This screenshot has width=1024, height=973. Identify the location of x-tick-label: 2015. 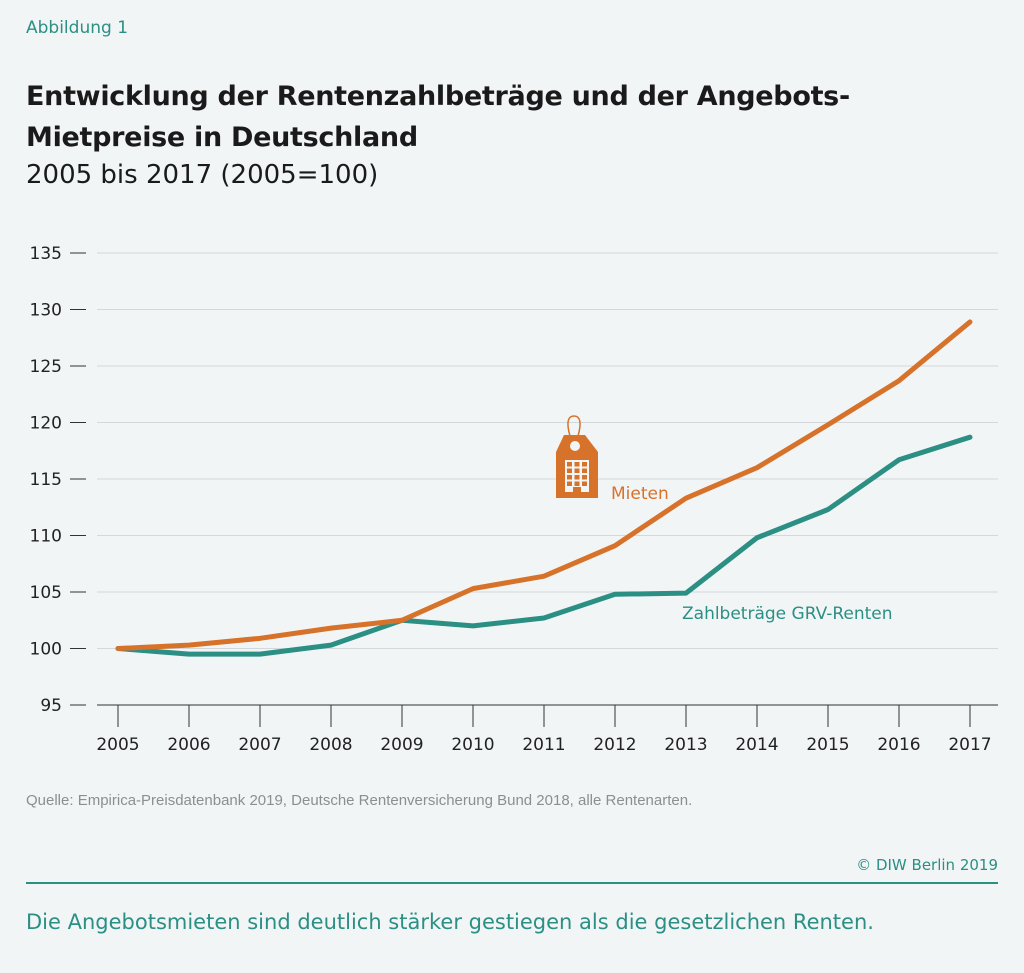
(827, 745).